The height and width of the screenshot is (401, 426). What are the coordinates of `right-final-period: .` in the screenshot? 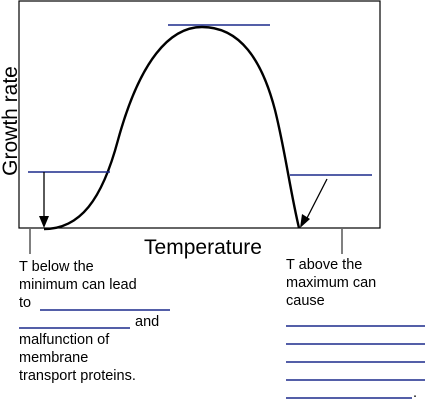 It's located at (415, 393).